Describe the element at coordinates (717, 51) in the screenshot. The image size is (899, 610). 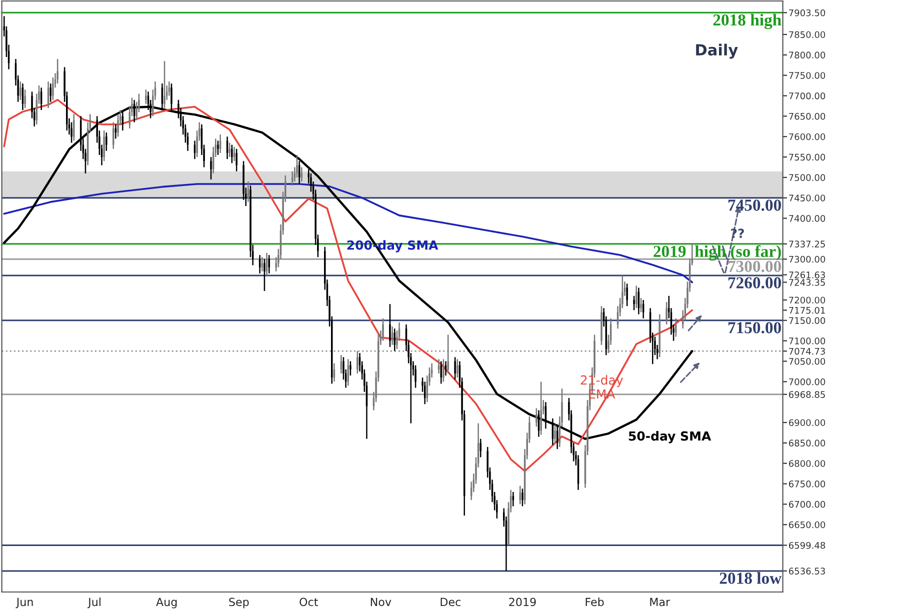
I see `text: Daily` at that location.